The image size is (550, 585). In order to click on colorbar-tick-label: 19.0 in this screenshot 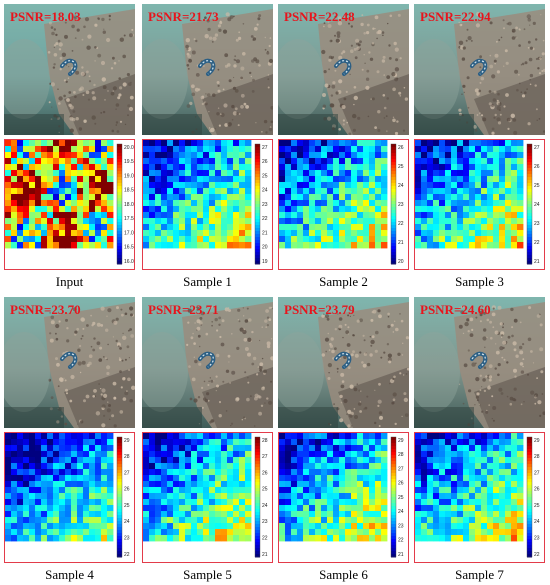, I will do `click(129, 176)`.